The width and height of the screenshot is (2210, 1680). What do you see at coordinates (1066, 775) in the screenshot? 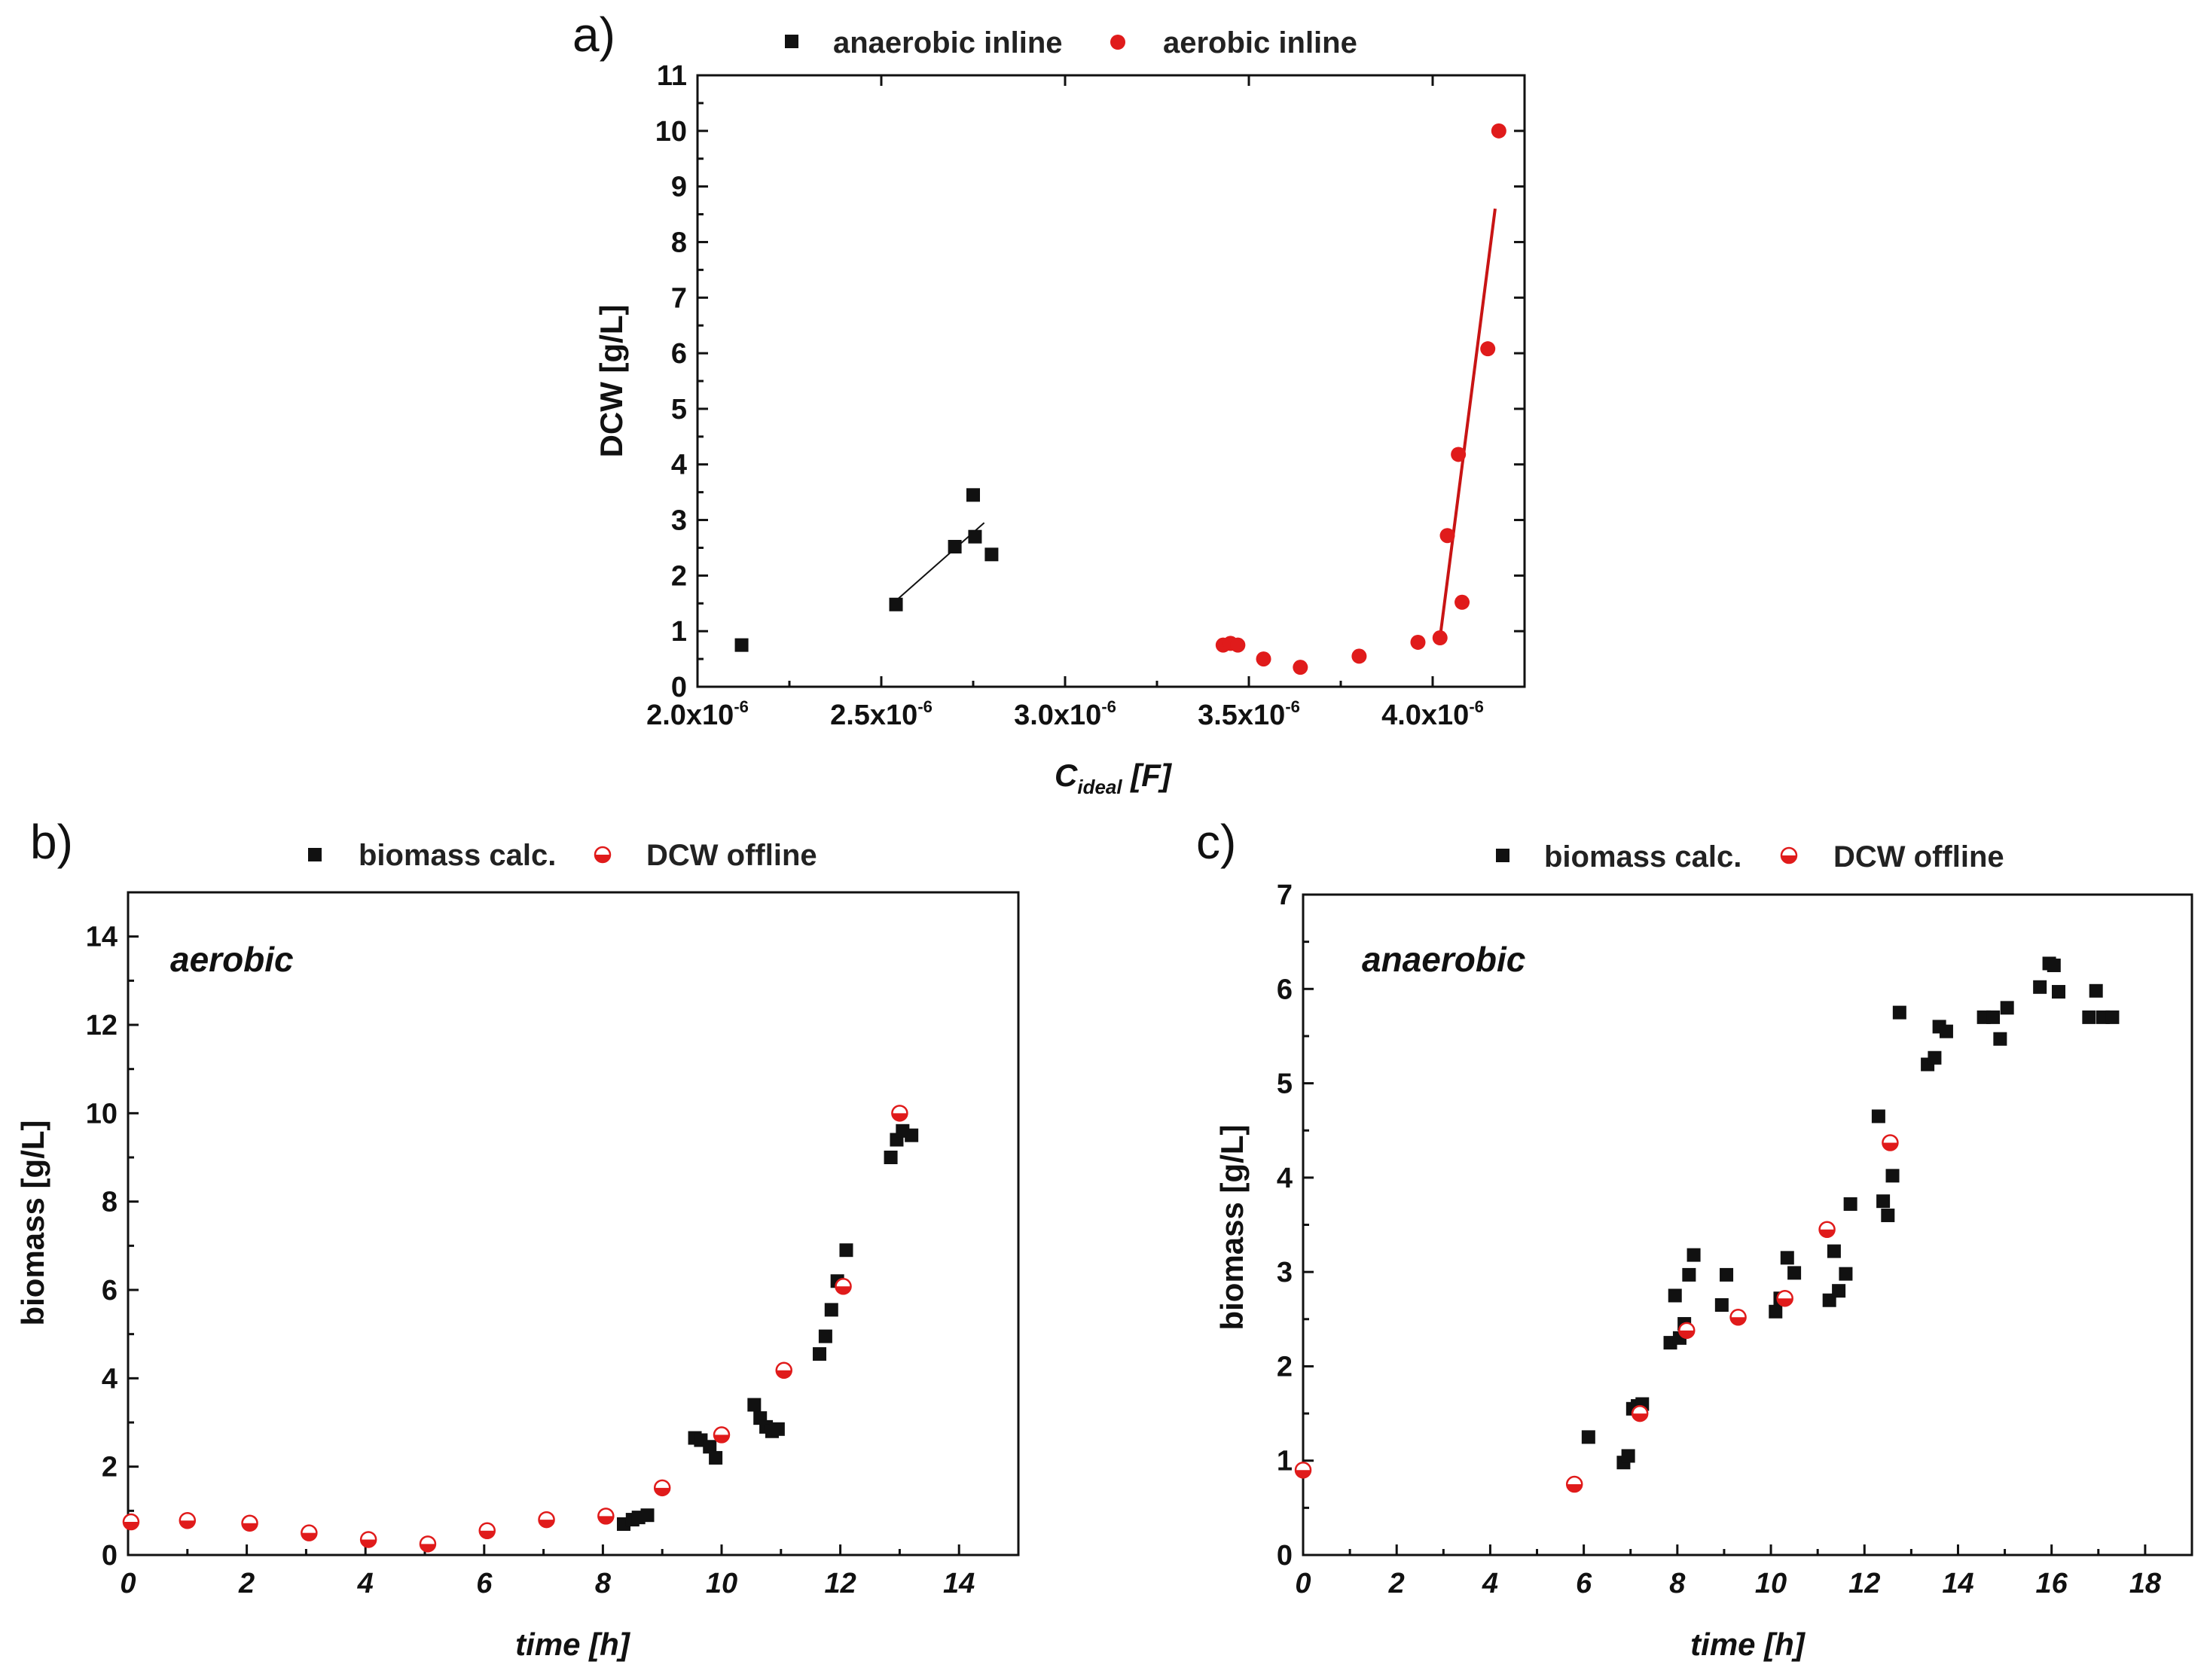
I see `x-axis-title-main: C` at bounding box center [1066, 775].